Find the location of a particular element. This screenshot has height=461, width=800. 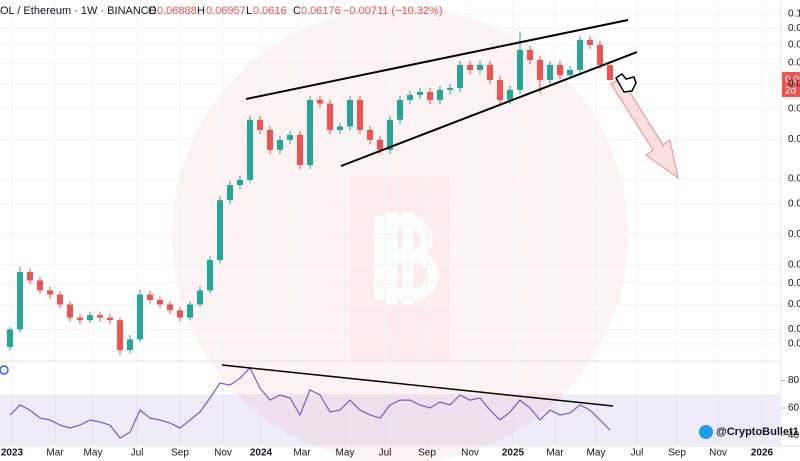

price-tag-value: 0.06176 is located at coordinates (792, 80).